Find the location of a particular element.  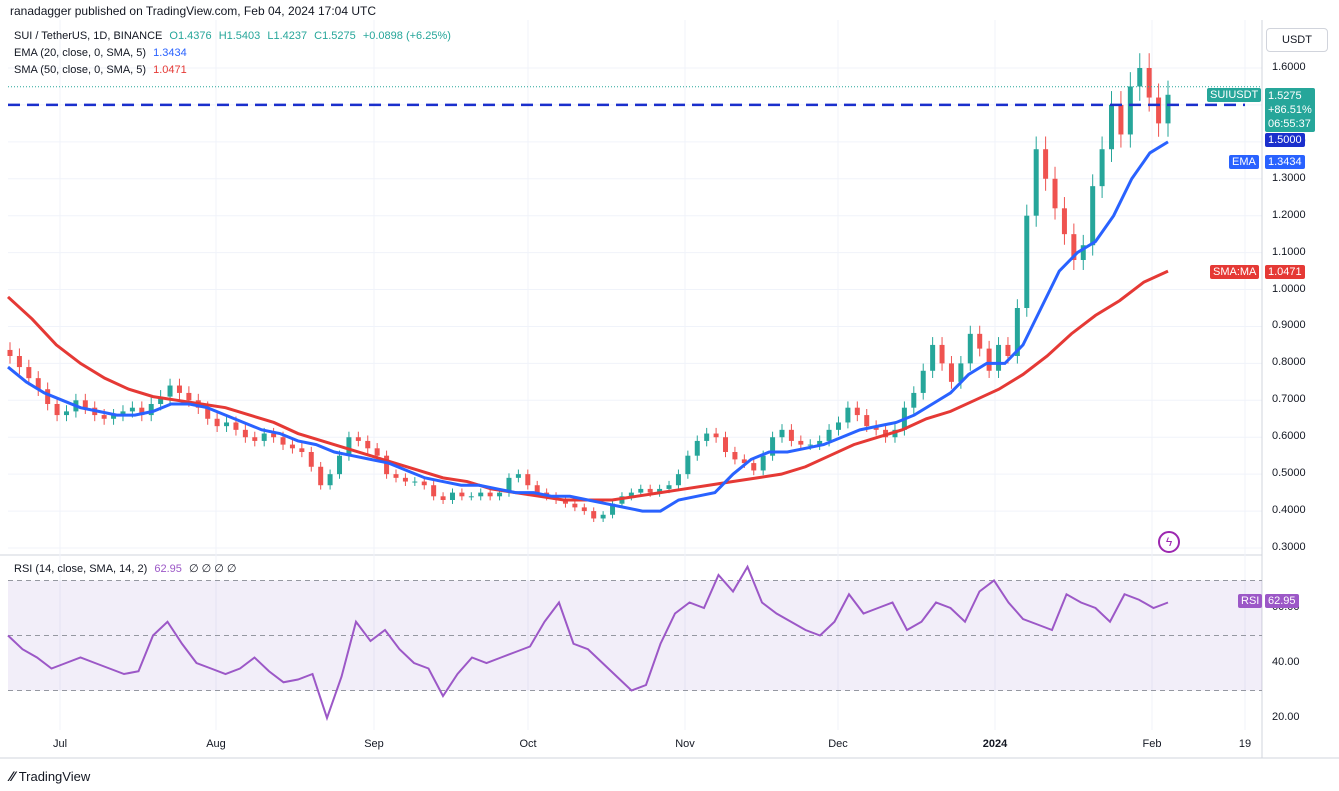

time-tick-label: 19 is located at coordinates (1245, 744).